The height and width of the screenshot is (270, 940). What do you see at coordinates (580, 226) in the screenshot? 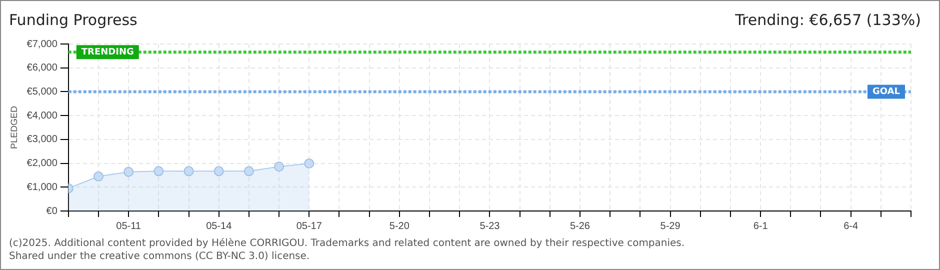
I see `x-tick-label: 5-26` at bounding box center [580, 226].